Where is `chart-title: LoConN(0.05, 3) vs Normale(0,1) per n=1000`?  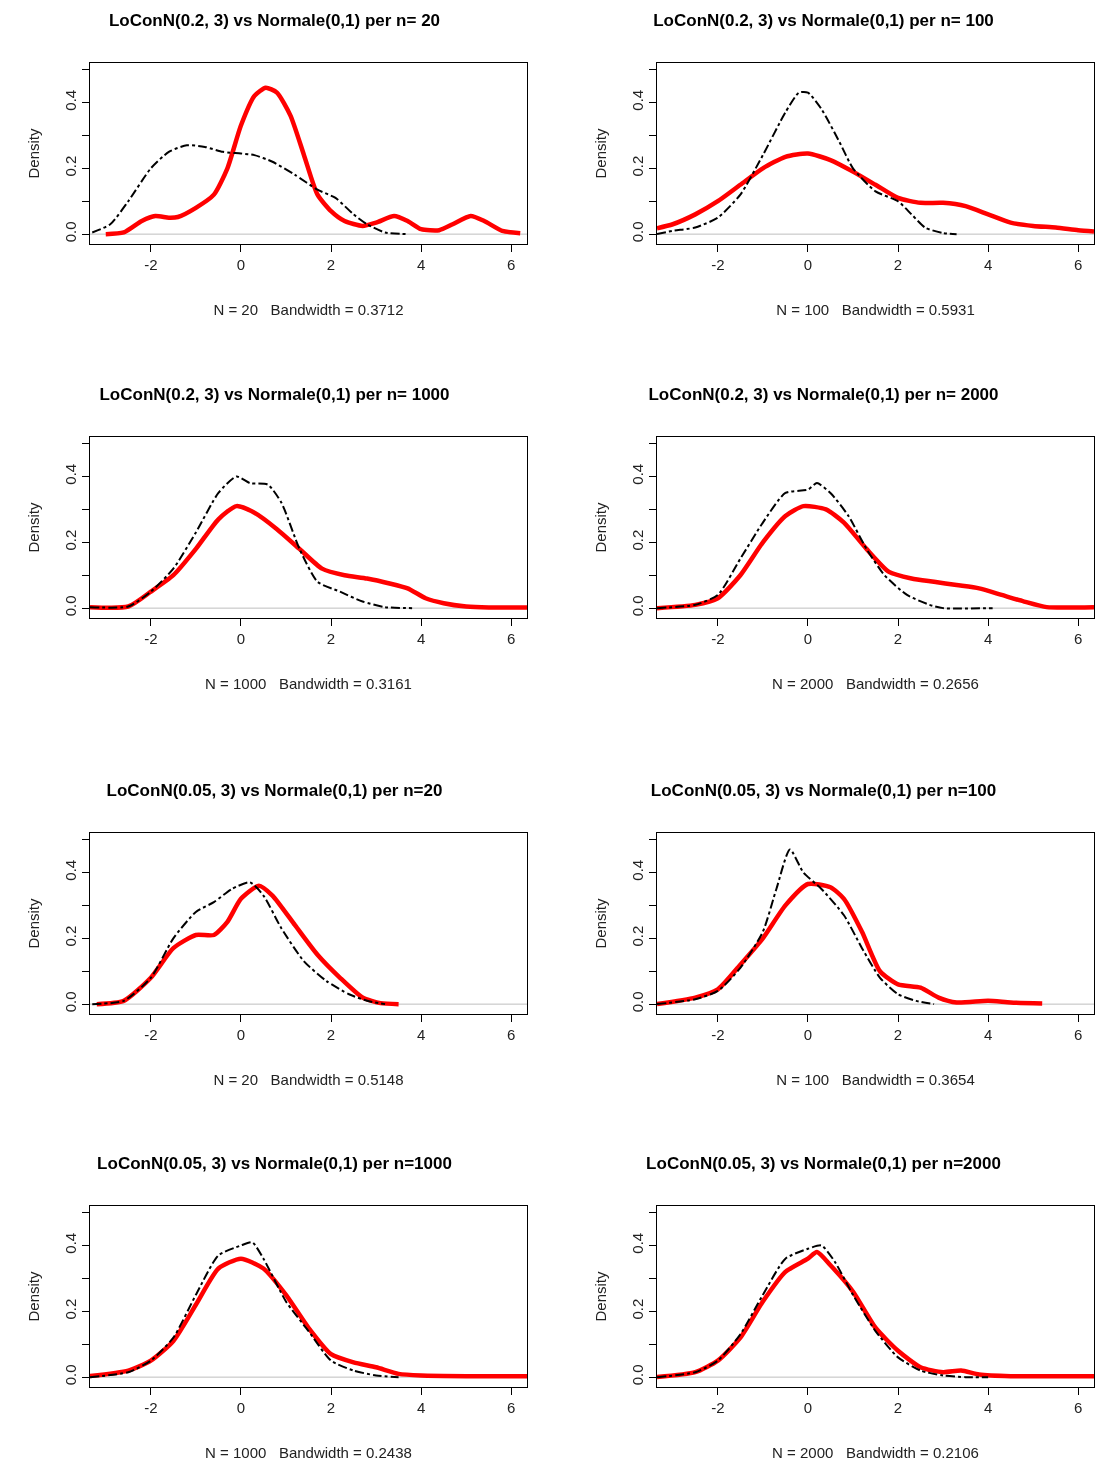 chart-title: LoConN(0.05, 3) vs Normale(0,1) per n=1000 is located at coordinates (274, 1163).